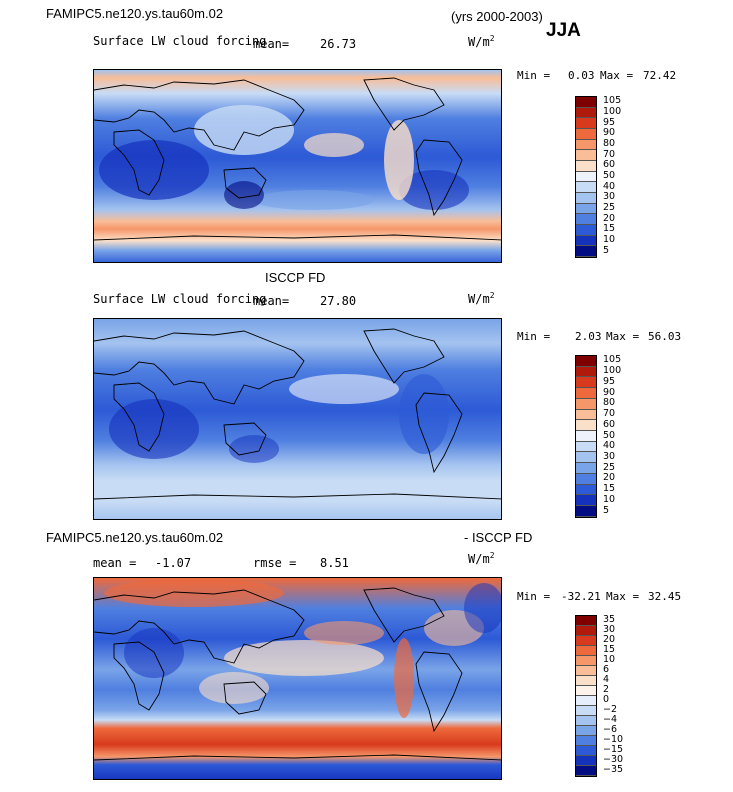 Image resolution: width=733 pixels, height=792 pixels. I want to click on panel2-map, so click(297, 419).